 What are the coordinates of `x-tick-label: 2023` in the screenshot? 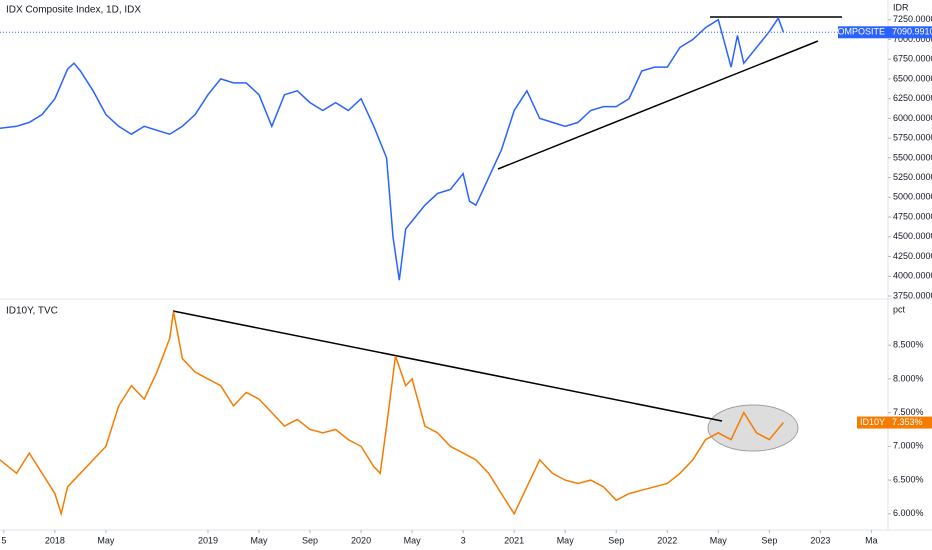 It's located at (820, 540).